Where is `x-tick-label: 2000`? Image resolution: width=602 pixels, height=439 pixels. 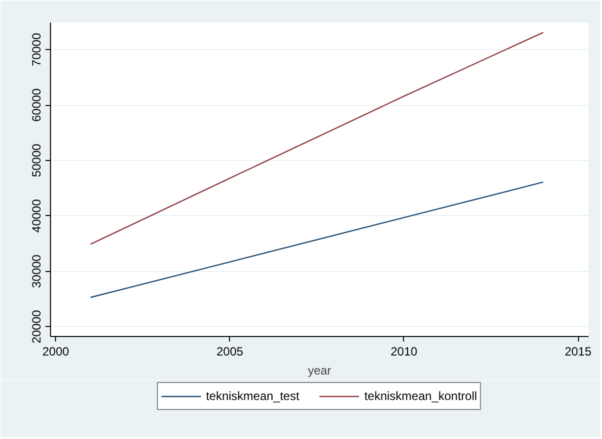
x-tick-label: 2000 is located at coordinates (56, 351).